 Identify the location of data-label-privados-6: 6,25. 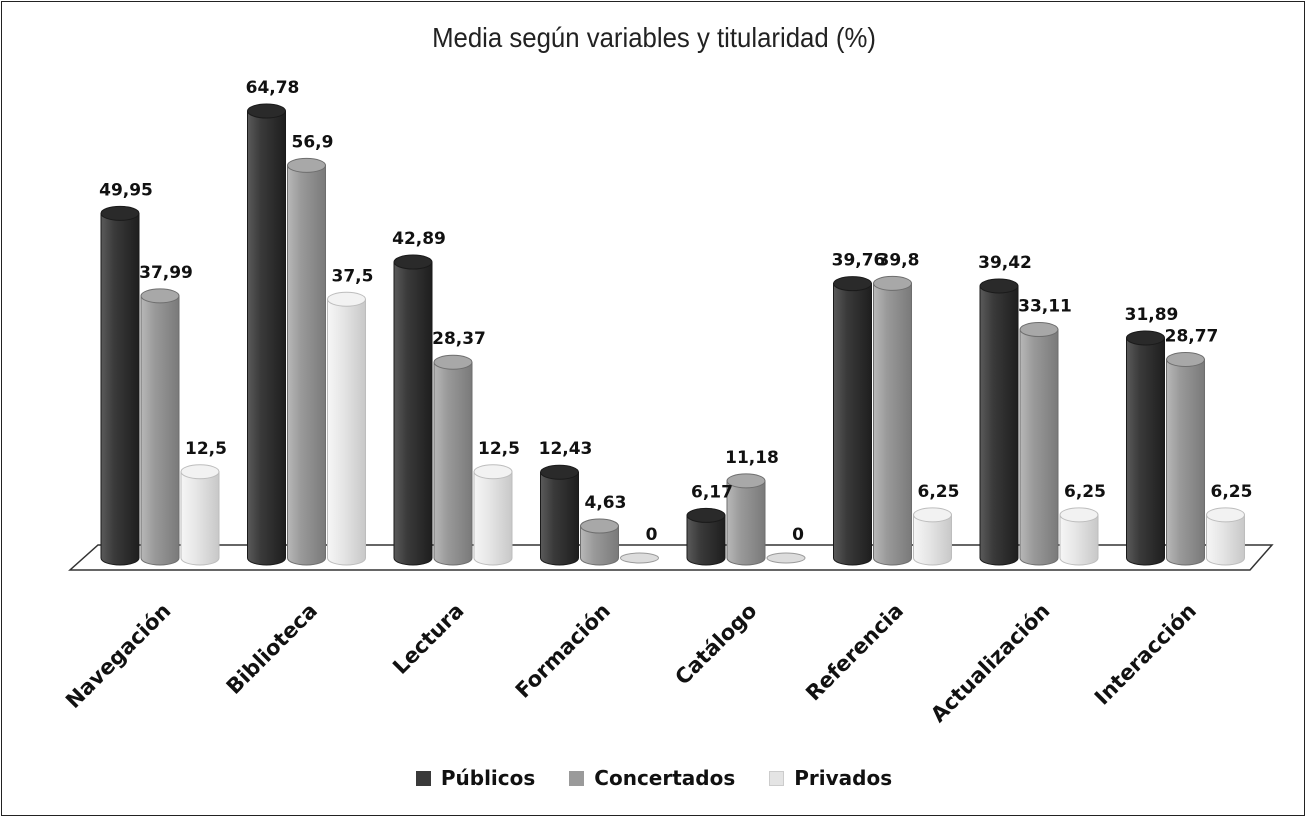
(939, 492).